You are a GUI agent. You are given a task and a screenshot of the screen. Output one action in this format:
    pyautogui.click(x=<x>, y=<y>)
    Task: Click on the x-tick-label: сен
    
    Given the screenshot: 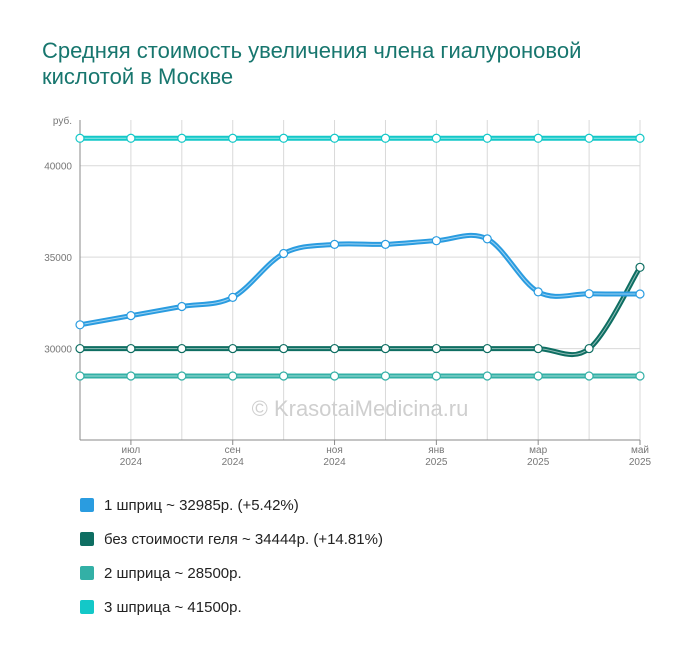 What is the action you would take?
    pyautogui.click(x=233, y=450)
    